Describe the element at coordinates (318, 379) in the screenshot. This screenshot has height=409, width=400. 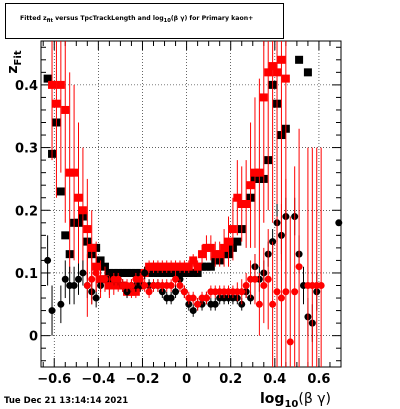
I see `x-tick-label: 0.6` at that location.